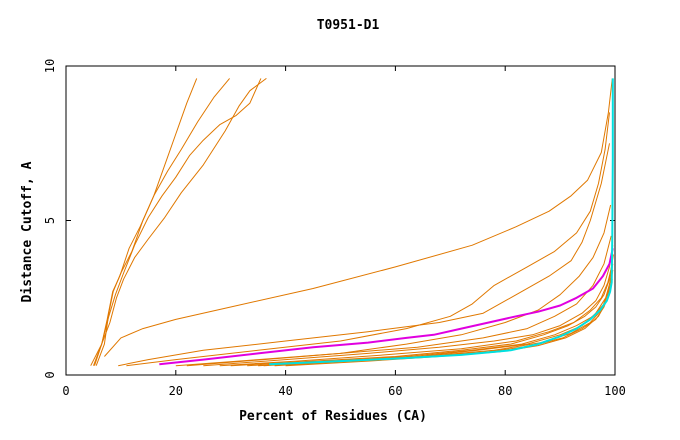 The image size is (680, 440). What do you see at coordinates (395, 391) in the screenshot?
I see `x-tick-label: 60` at bounding box center [395, 391].